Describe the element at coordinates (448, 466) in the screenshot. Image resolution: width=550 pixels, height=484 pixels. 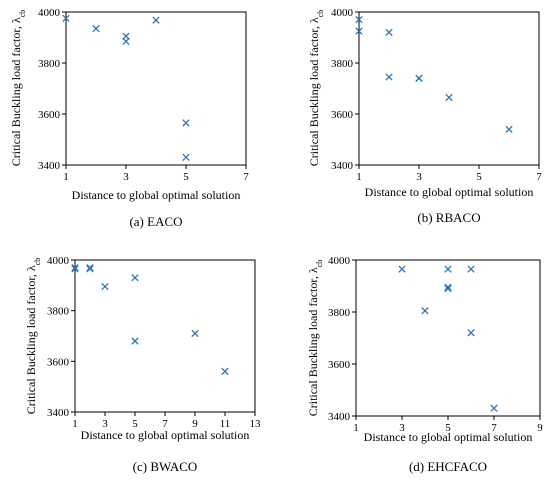
I see `panel-caption: (d) EHCFACO` at that location.